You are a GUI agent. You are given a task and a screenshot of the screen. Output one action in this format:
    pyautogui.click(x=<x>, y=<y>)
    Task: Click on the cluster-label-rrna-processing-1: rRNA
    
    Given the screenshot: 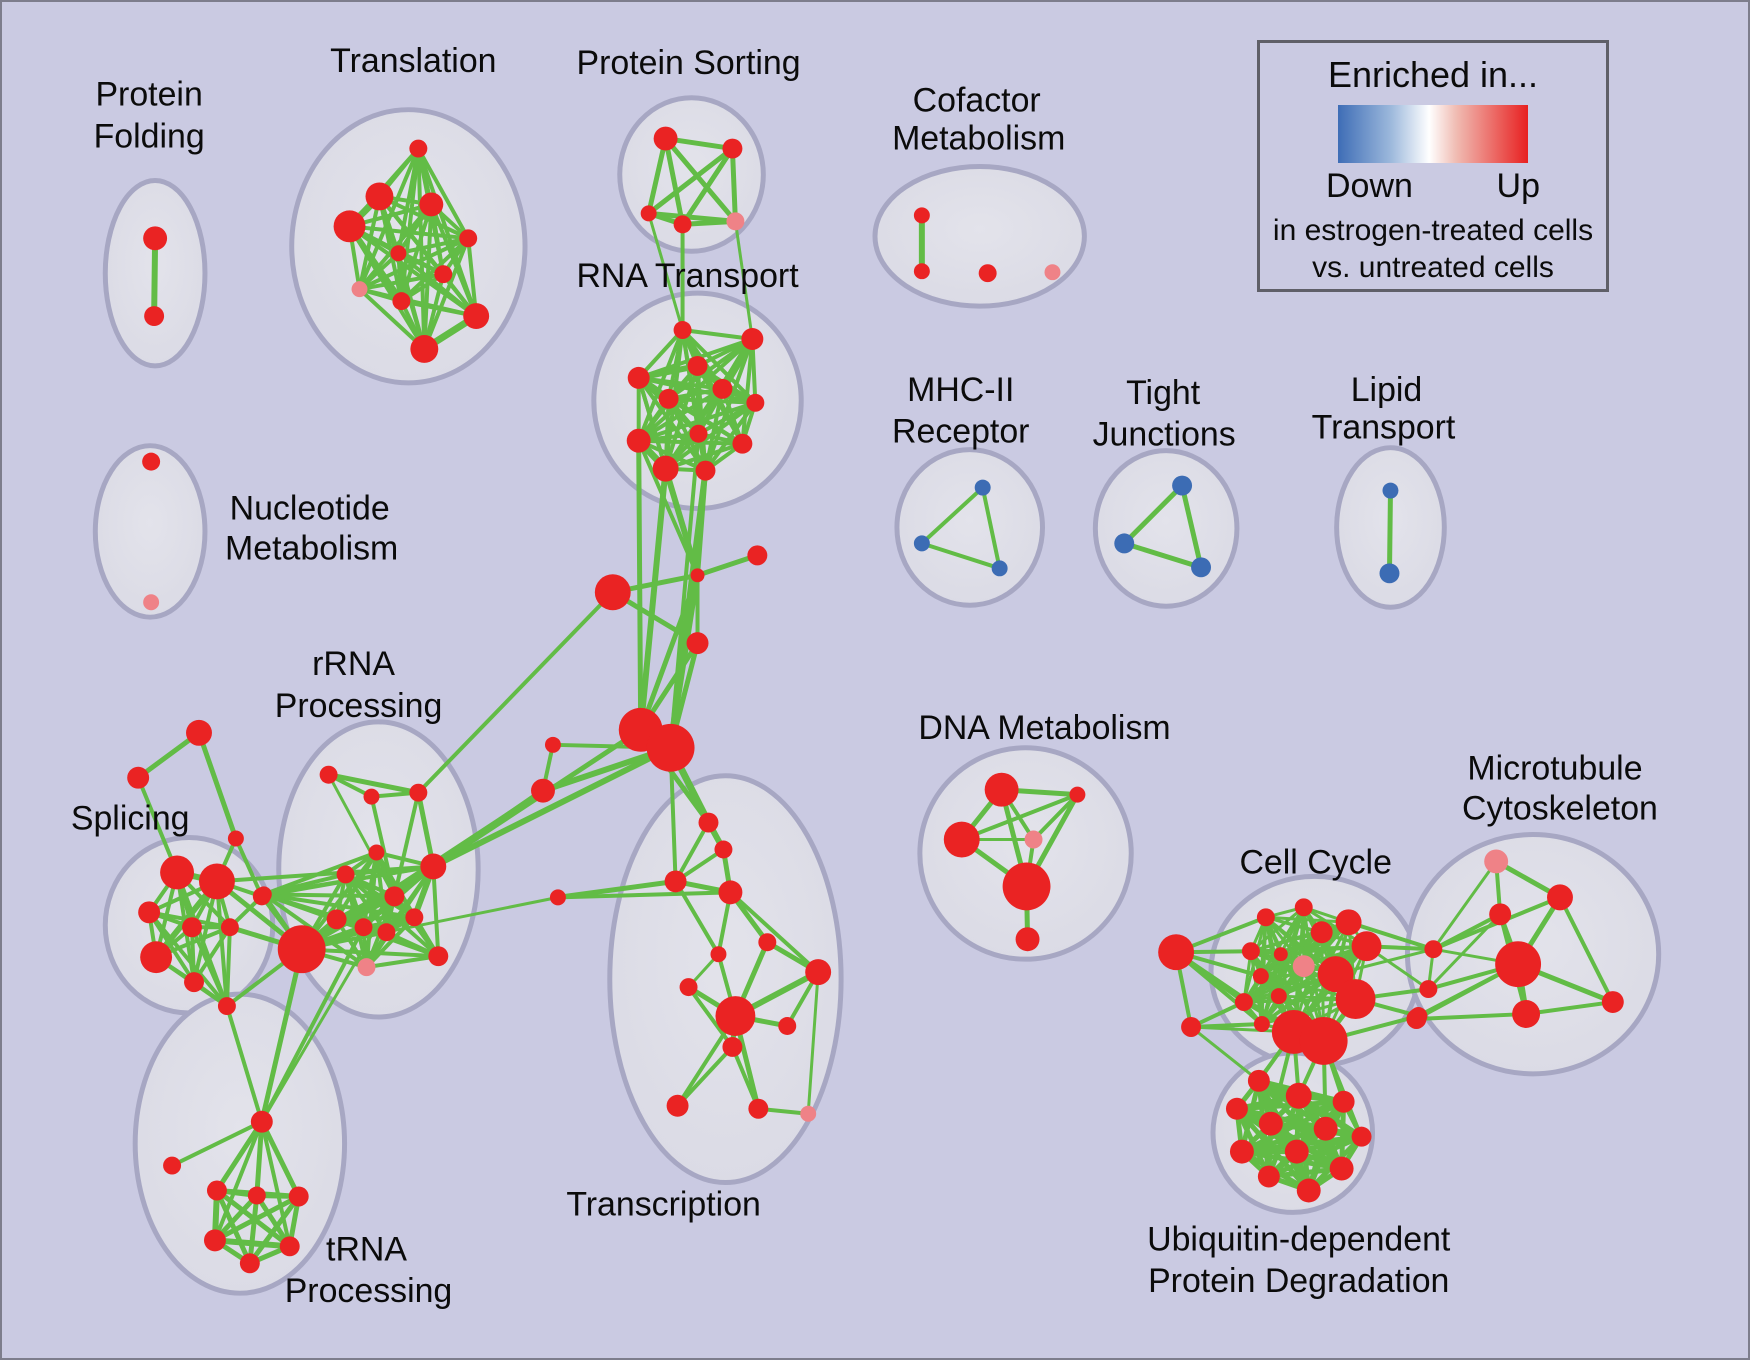 What is the action you would take?
    pyautogui.click(x=353, y=664)
    